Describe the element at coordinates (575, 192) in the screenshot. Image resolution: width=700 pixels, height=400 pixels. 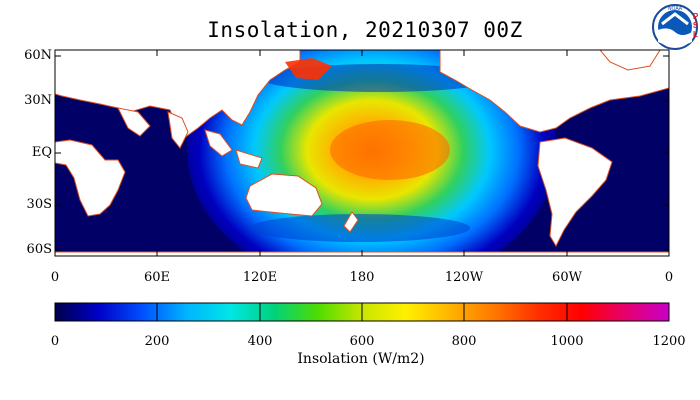
I see `south-america` at that location.